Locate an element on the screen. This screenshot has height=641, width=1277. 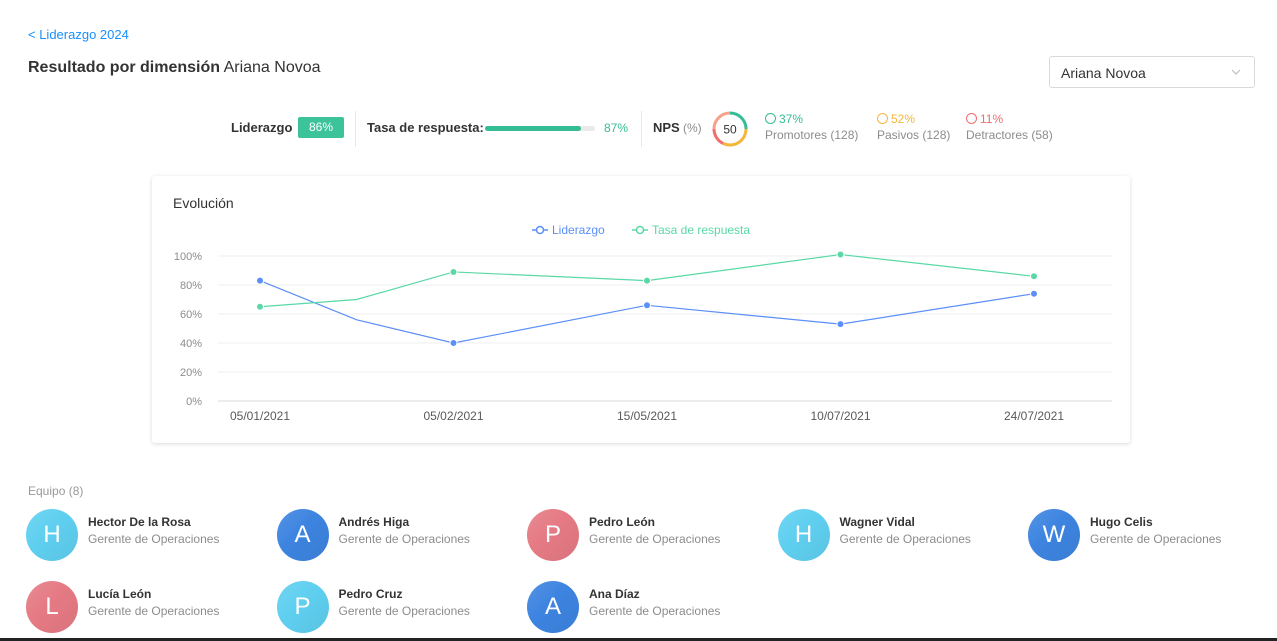
y-tick-label: 80% is located at coordinates (191, 286).